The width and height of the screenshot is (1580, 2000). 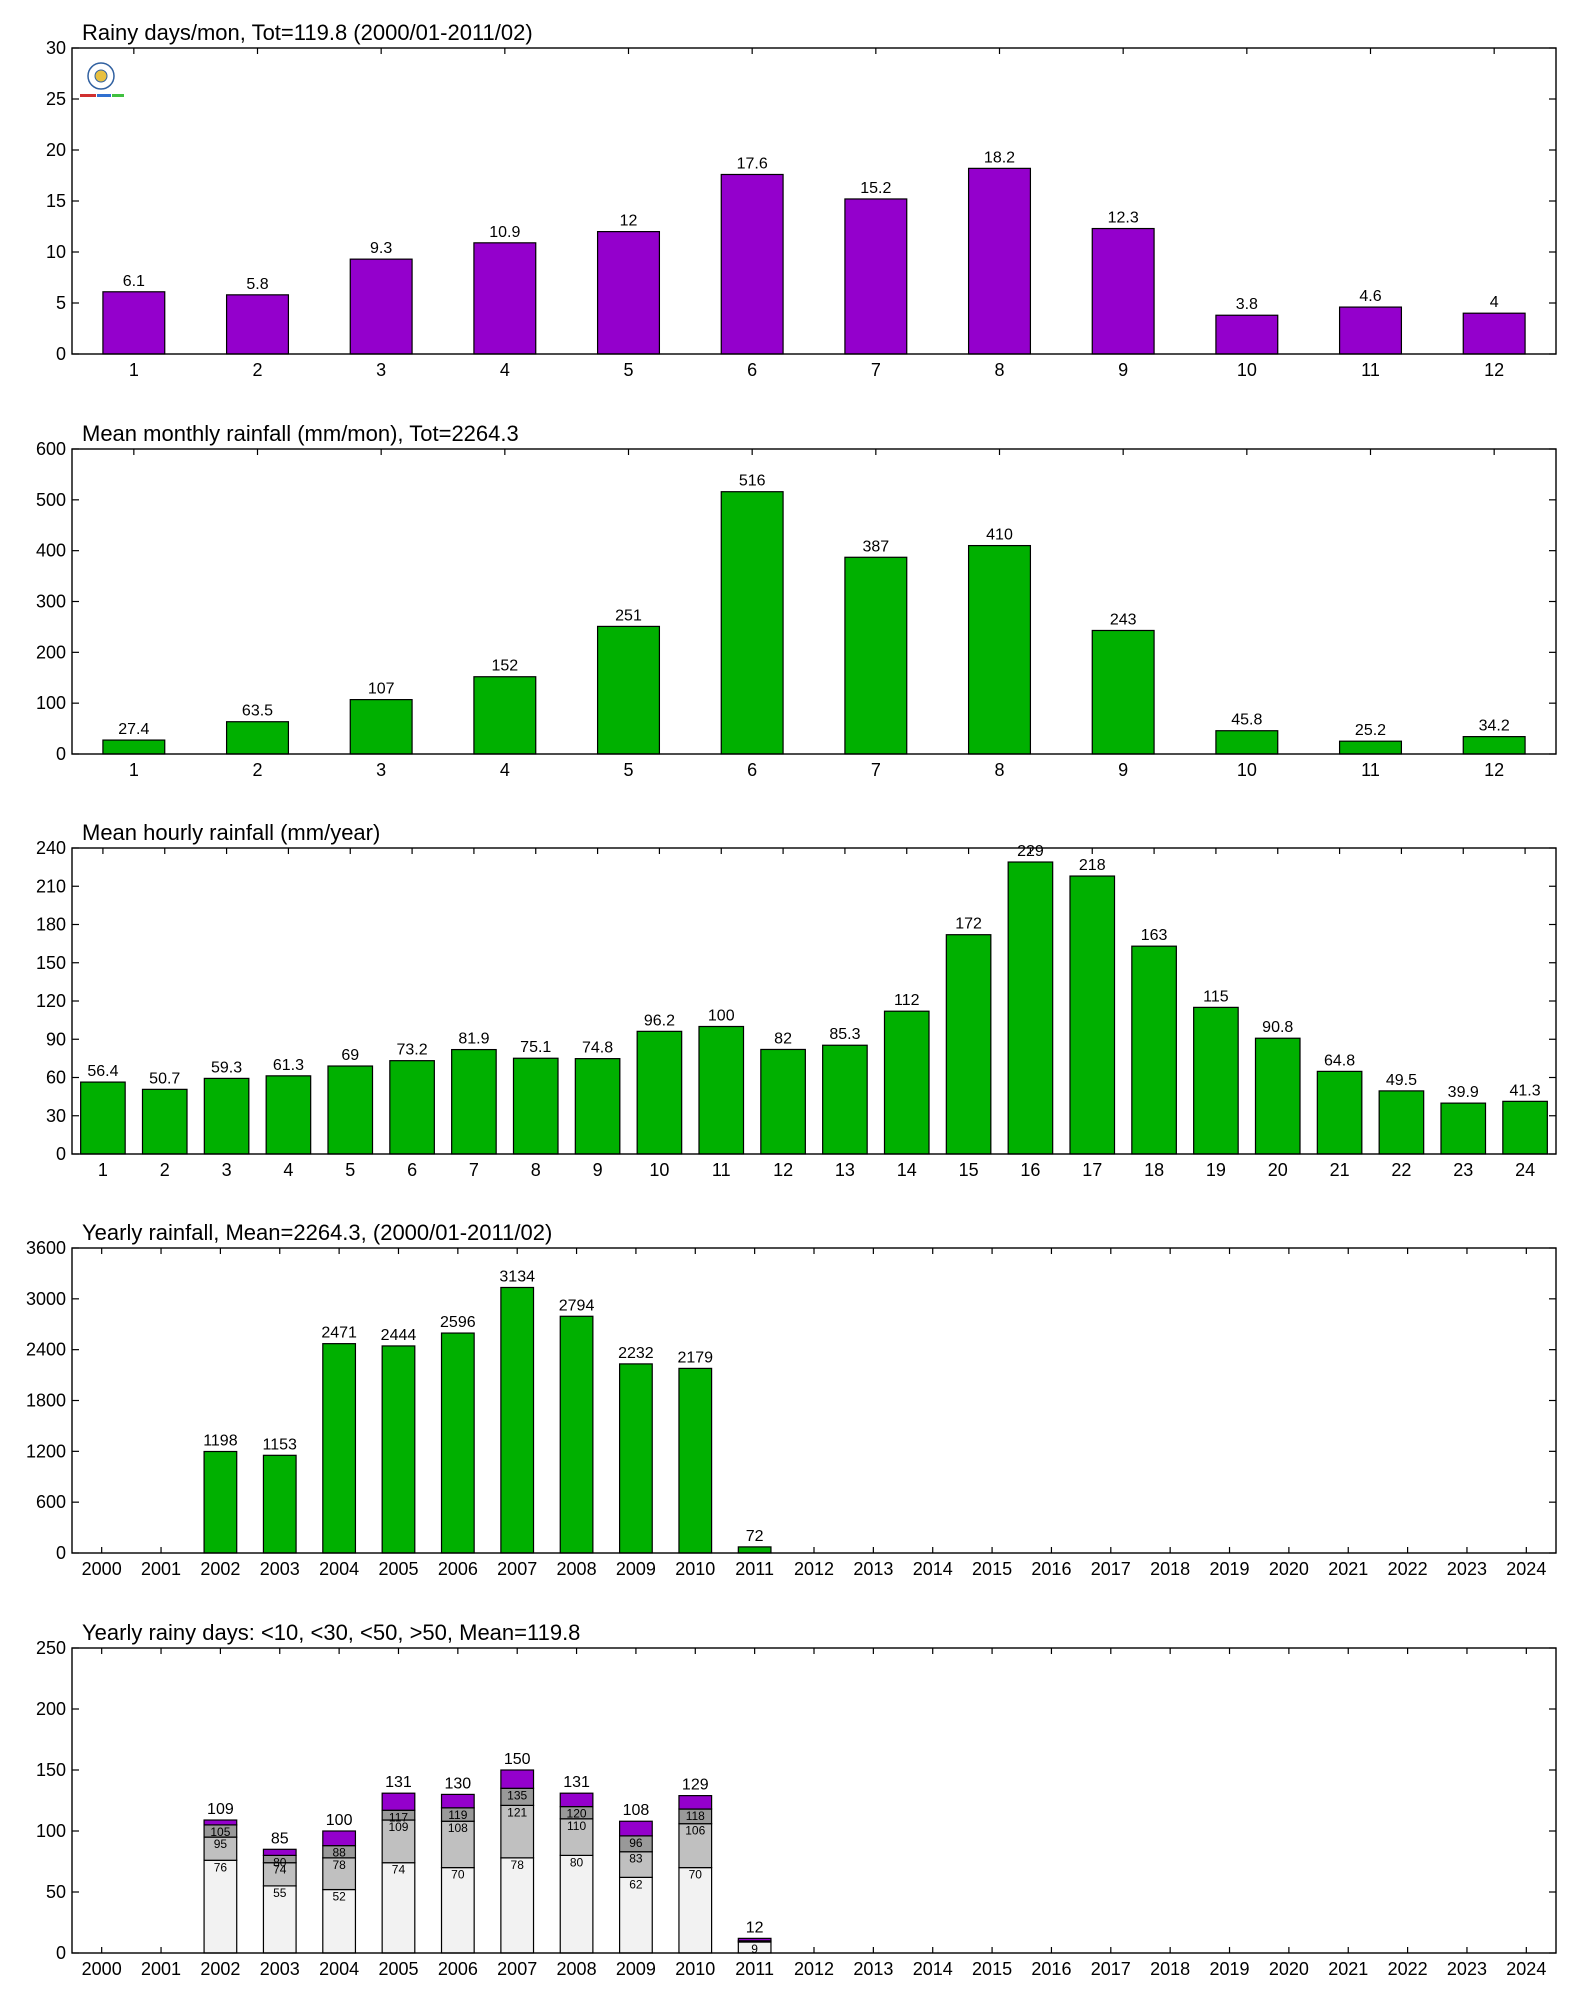 I want to click on data-label: 69, so click(x=350, y=1055).